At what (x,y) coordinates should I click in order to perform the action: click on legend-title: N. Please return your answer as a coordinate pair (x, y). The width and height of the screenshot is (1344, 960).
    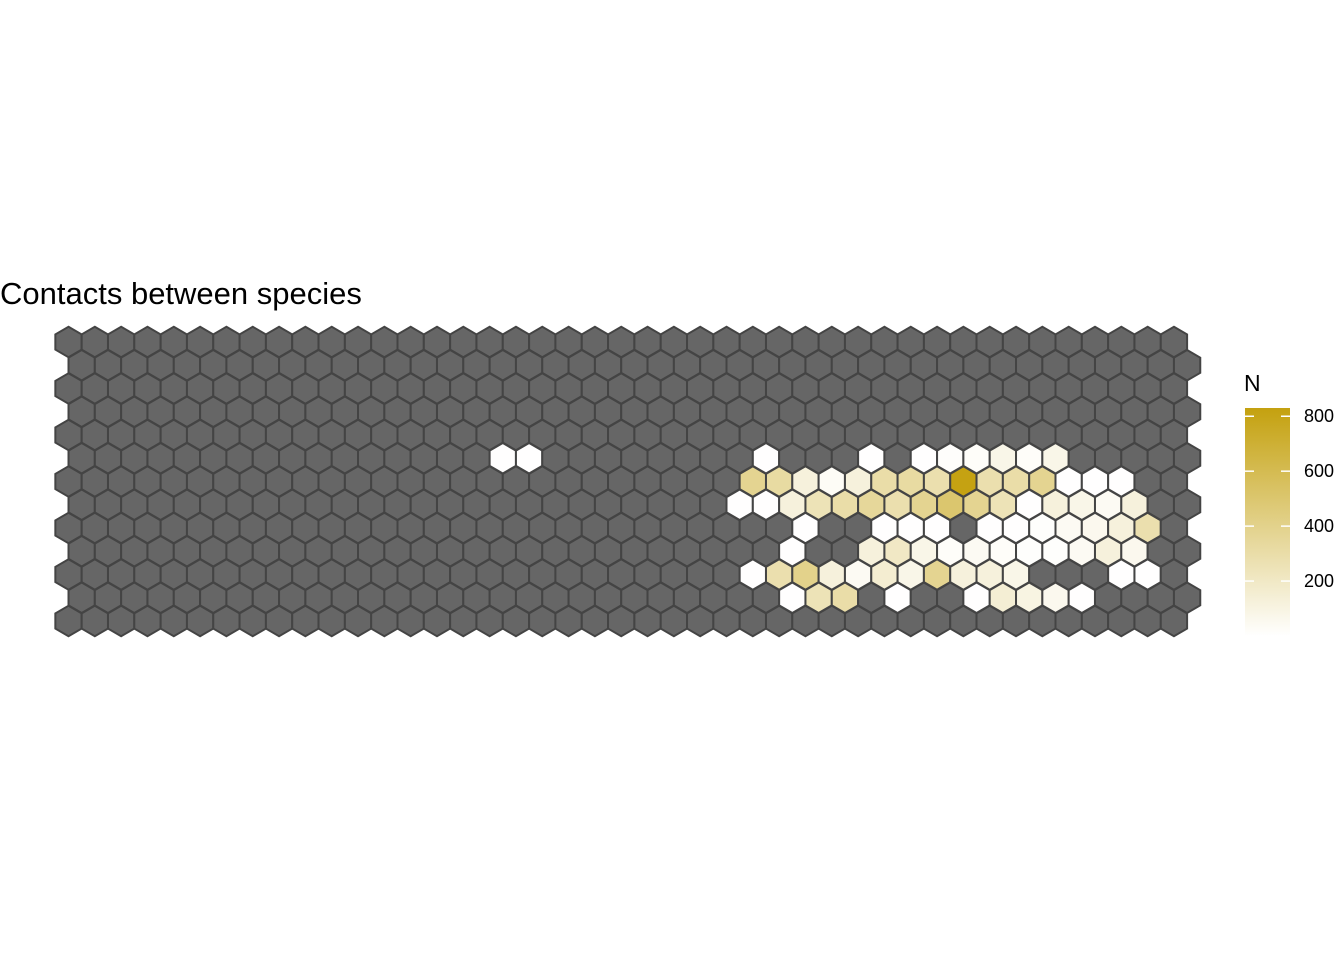
    Looking at the image, I should click on (1252, 383).